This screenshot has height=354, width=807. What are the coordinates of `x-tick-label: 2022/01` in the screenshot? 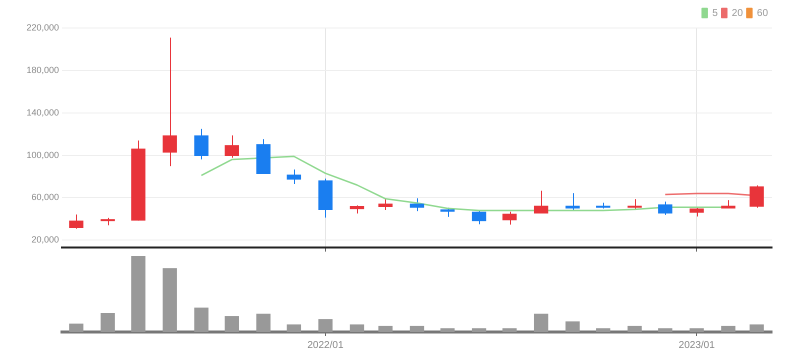 It's located at (325, 345).